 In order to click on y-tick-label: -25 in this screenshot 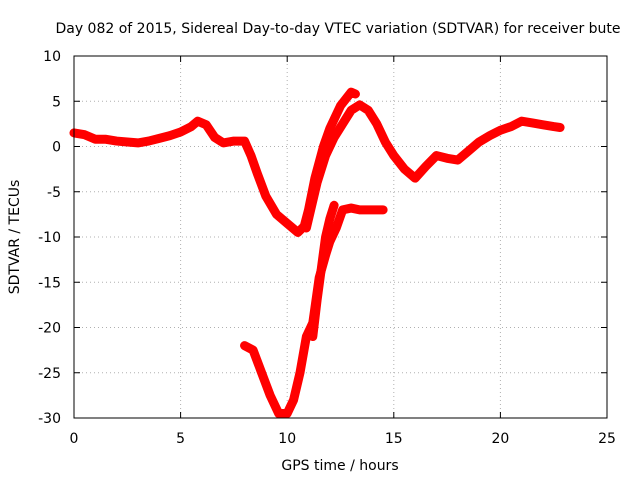, I will do `click(49, 374)`.